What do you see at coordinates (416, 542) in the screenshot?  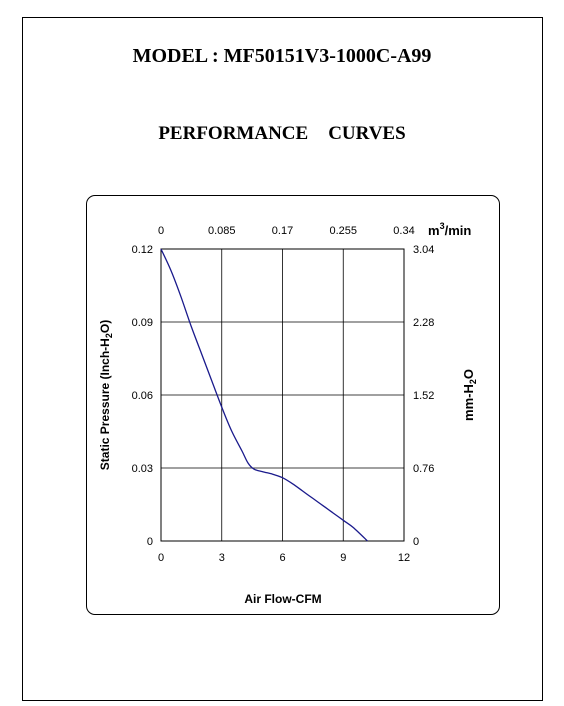 I see `y2-tick-label: 0` at bounding box center [416, 542].